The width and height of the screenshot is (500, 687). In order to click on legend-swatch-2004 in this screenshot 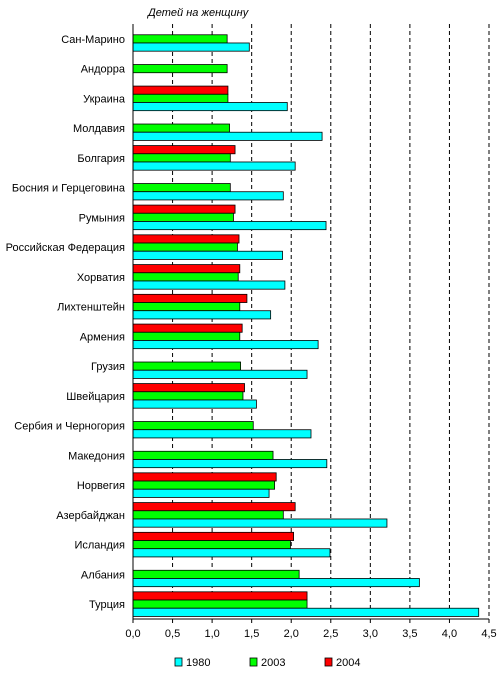, I will do `click(328, 662)`.